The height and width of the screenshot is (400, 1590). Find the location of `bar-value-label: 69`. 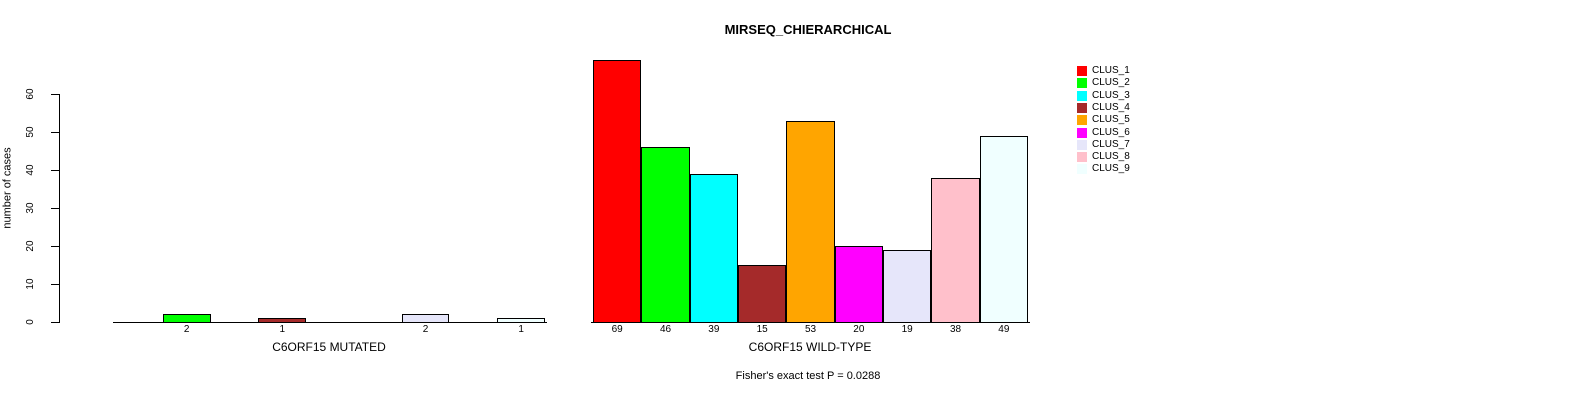

bar-value-label: 69 is located at coordinates (617, 329).